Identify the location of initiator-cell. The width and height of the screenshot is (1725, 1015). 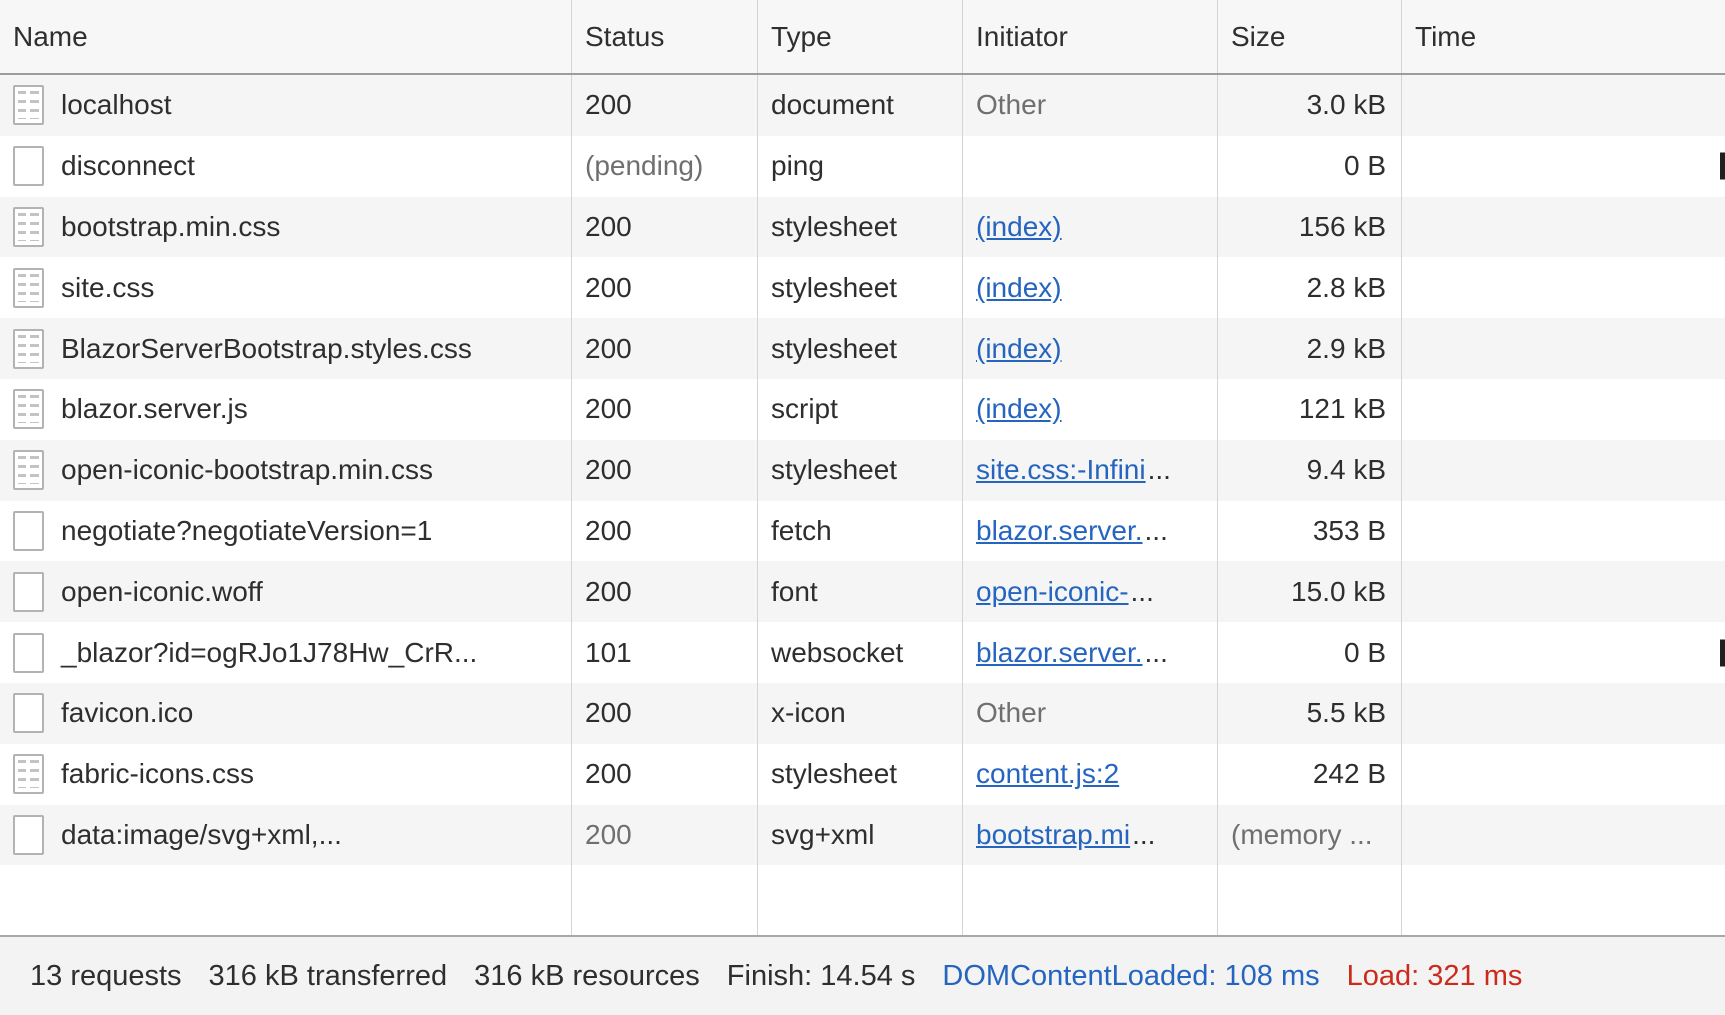
(1090, 166).